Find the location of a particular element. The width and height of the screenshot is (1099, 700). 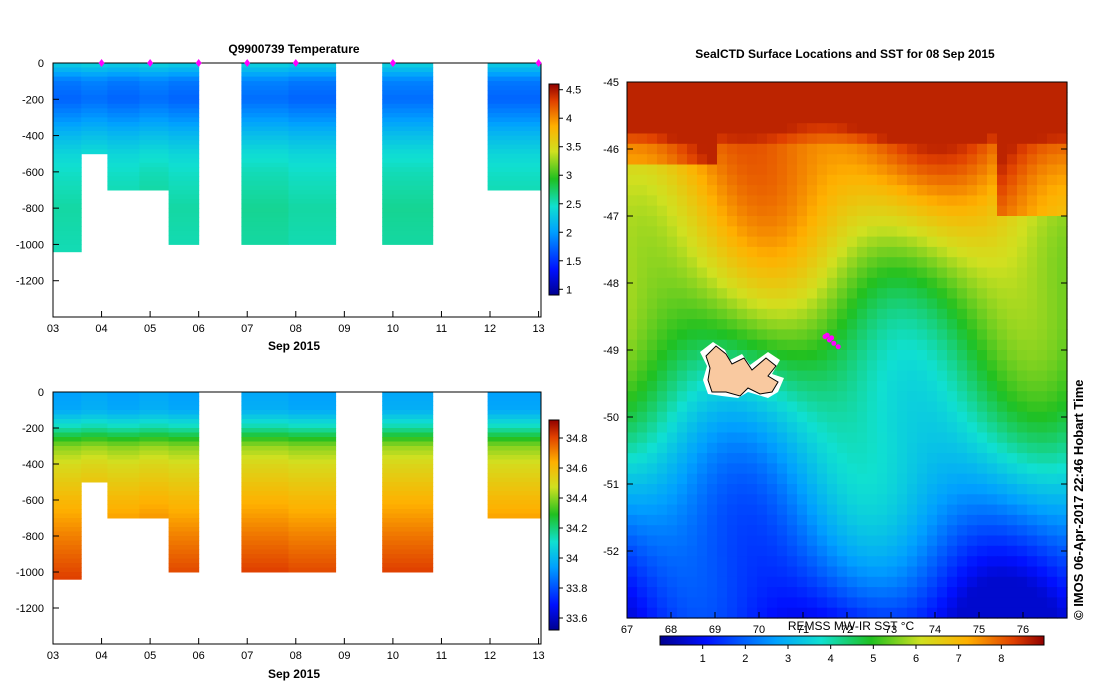

latitude-tick-label: -50 is located at coordinates (611, 418).